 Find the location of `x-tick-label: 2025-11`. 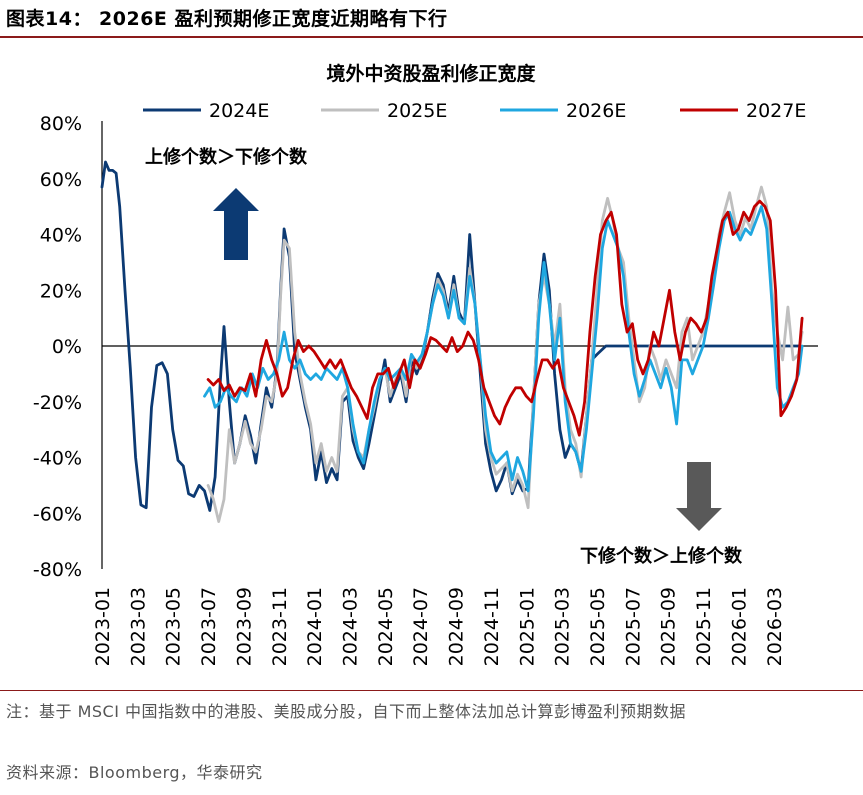

x-tick-label: 2025-11 is located at coordinates (704, 626).